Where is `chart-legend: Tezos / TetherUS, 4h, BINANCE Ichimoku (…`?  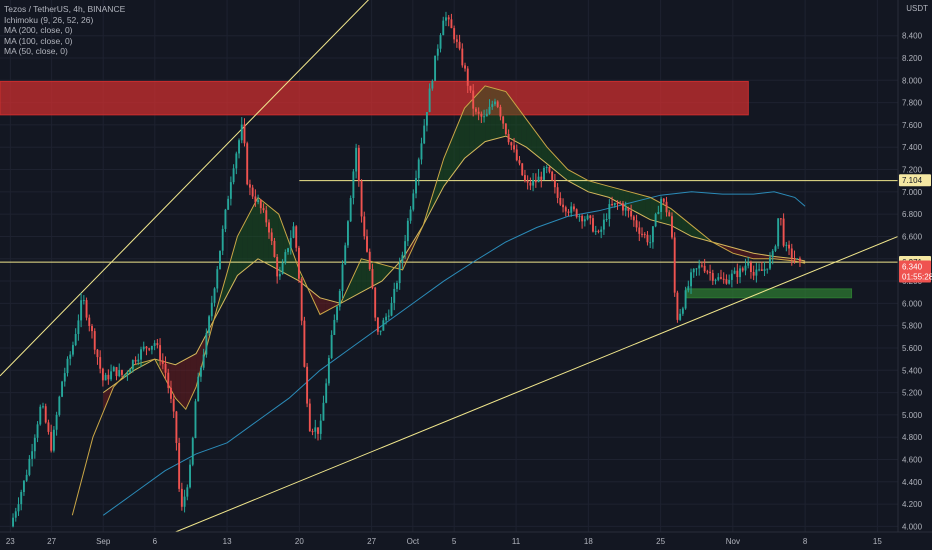 chart-legend: Tezos / TetherUS, 4h, BINANCE Ichimoku (… is located at coordinates (64, 30).